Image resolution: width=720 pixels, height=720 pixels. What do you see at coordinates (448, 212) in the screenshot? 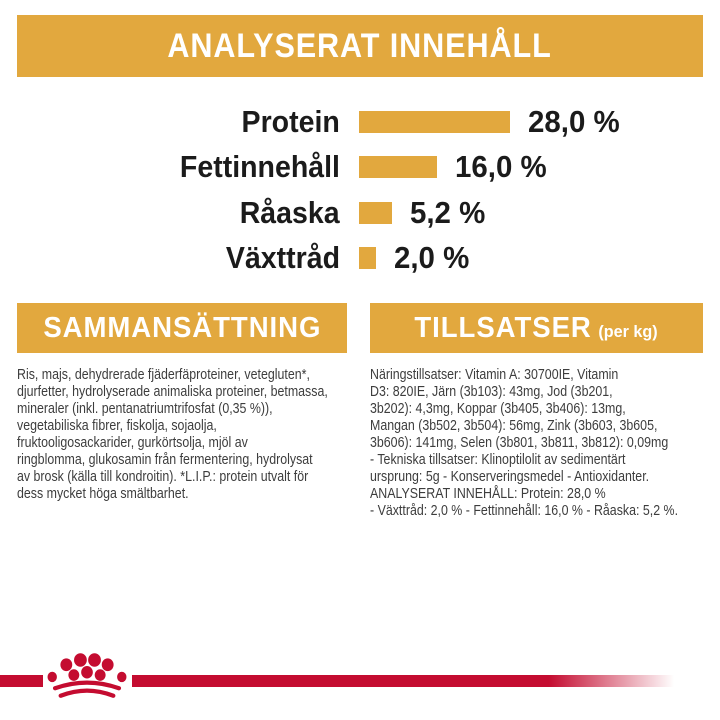
I see `chart-row-value: 5,2 %` at bounding box center [448, 212].